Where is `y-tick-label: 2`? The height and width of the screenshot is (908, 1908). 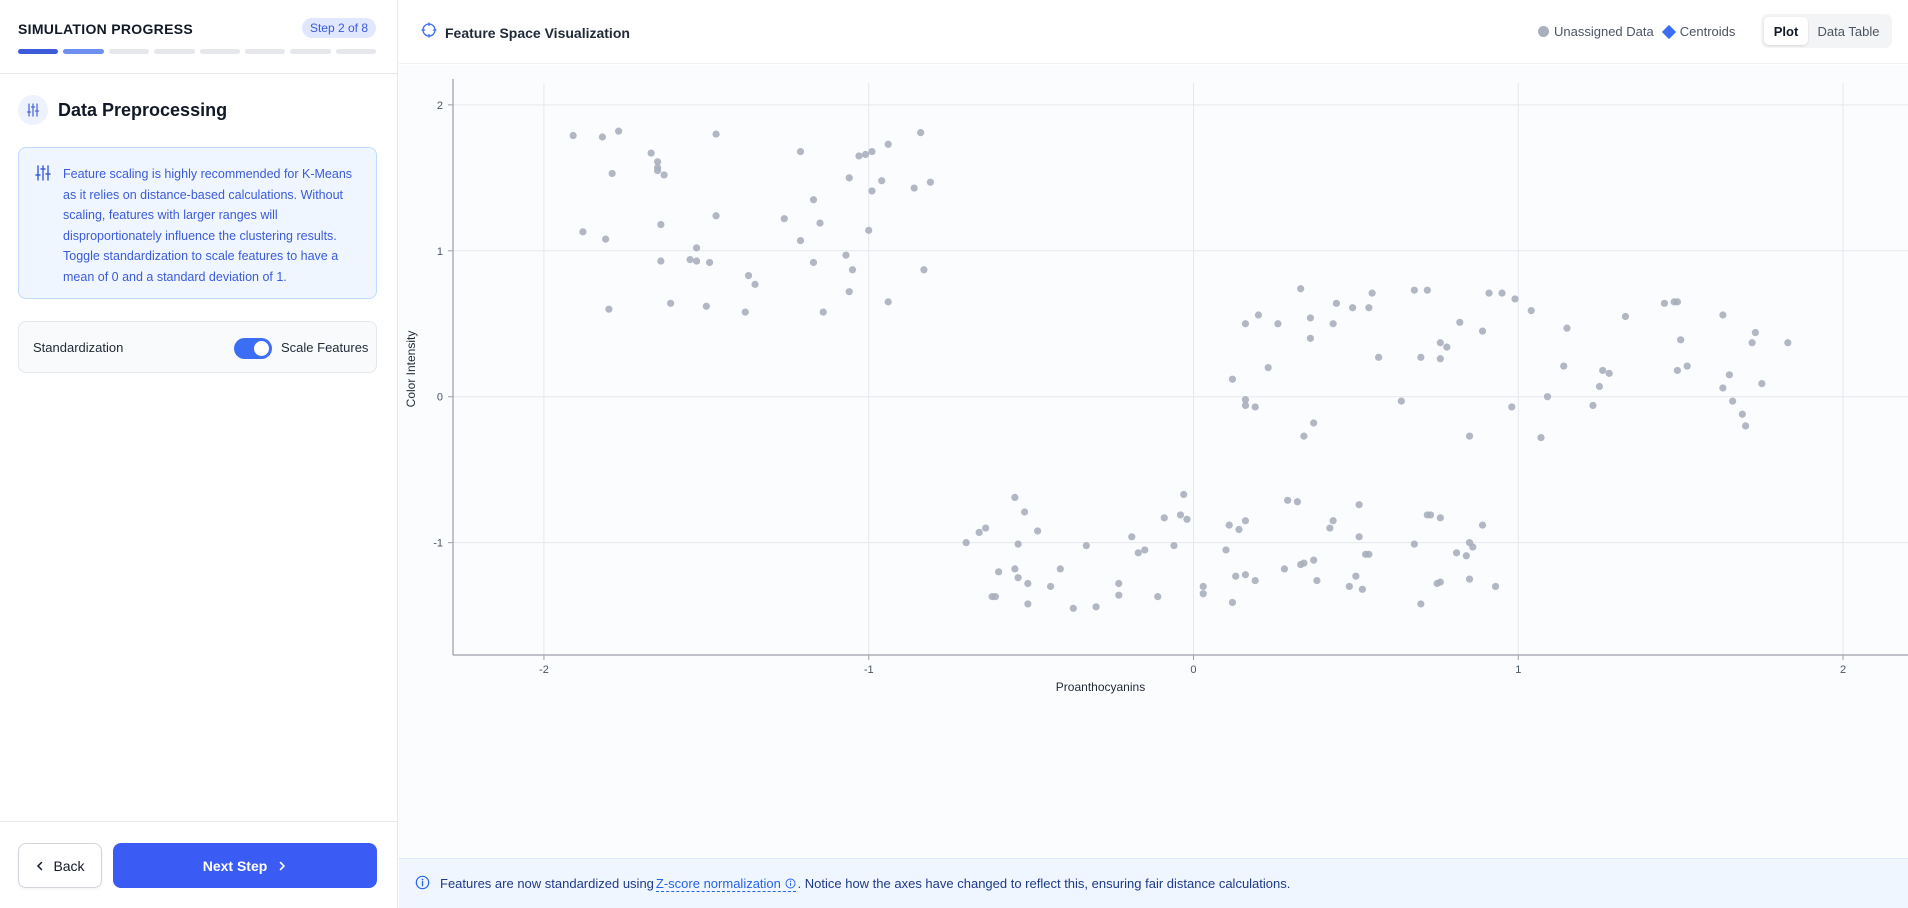 y-tick-label: 2 is located at coordinates (440, 106).